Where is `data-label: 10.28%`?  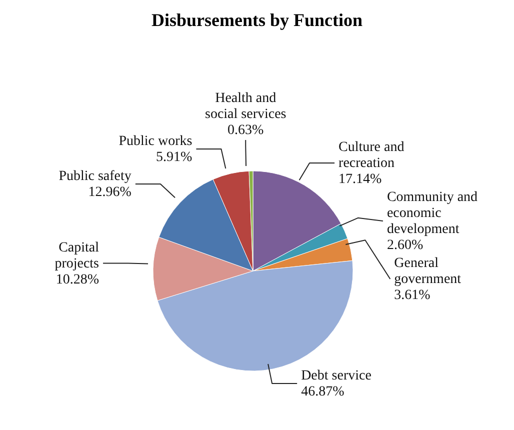
data-label: 10.28% is located at coordinates (78, 280).